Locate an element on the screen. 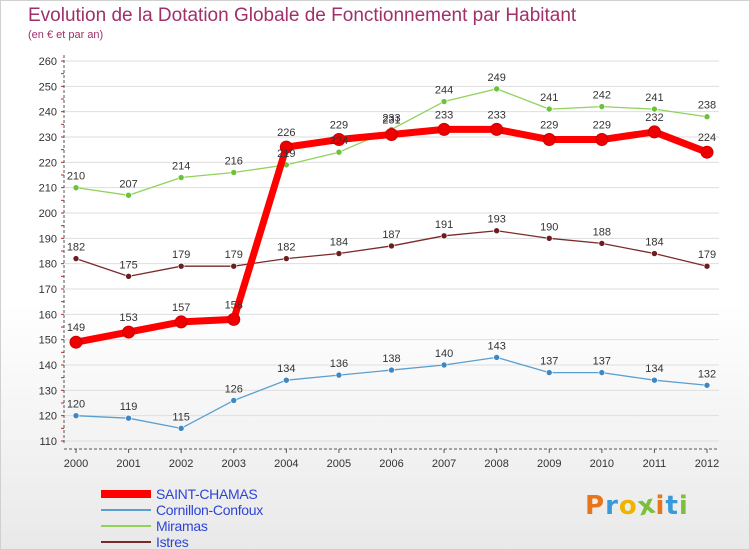 The width and height of the screenshot is (750, 550). data-label-miramas: 219 is located at coordinates (286, 154).